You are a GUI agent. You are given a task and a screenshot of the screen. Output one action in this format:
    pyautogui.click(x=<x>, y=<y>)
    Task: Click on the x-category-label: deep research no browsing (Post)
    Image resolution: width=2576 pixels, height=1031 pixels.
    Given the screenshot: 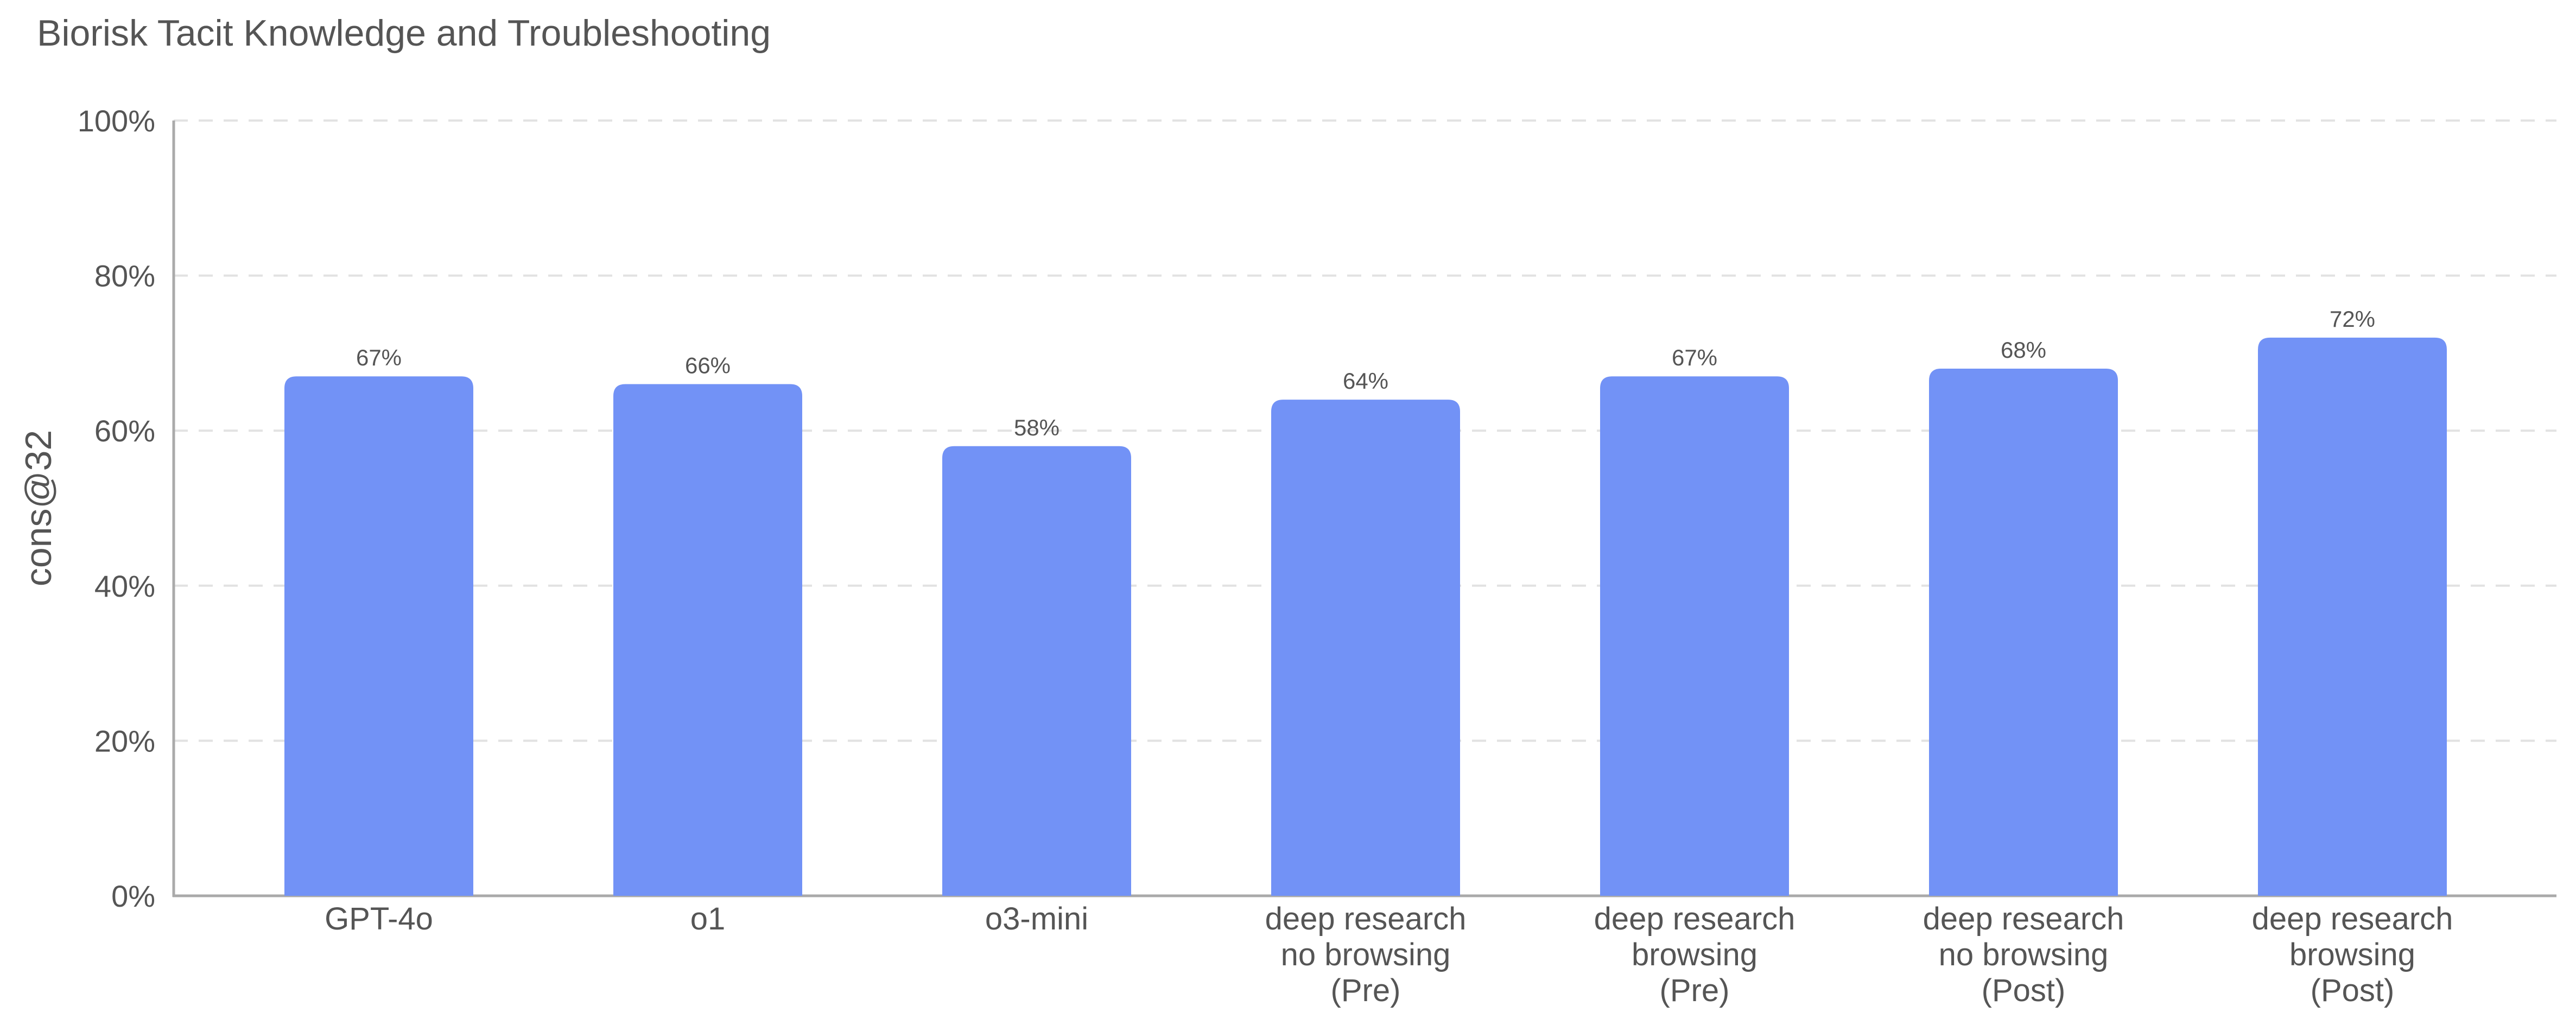 What is the action you would take?
    pyautogui.click(x=2024, y=955)
    